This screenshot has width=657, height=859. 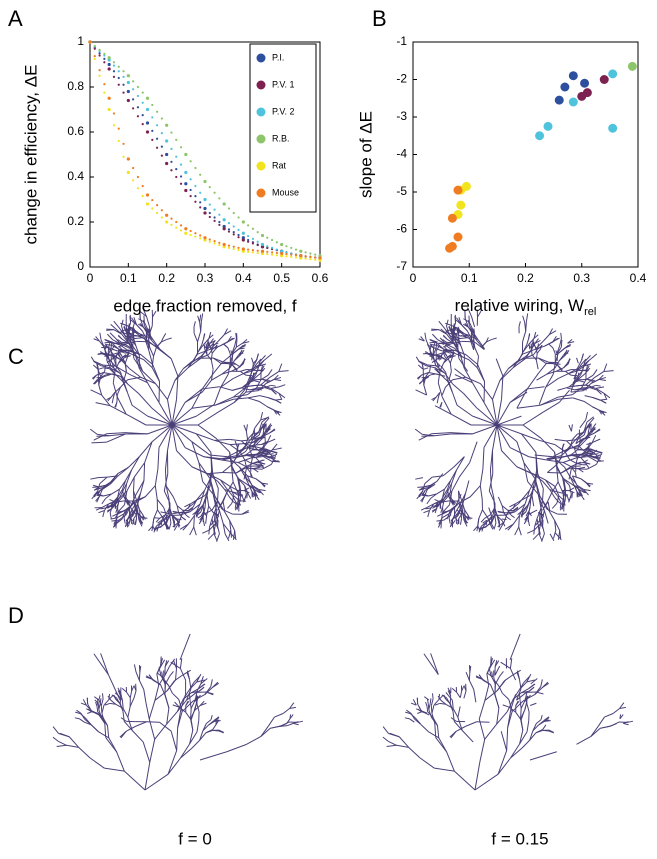 What do you see at coordinates (195, 838) in the screenshot?
I see `caption: f = 0` at bounding box center [195, 838].